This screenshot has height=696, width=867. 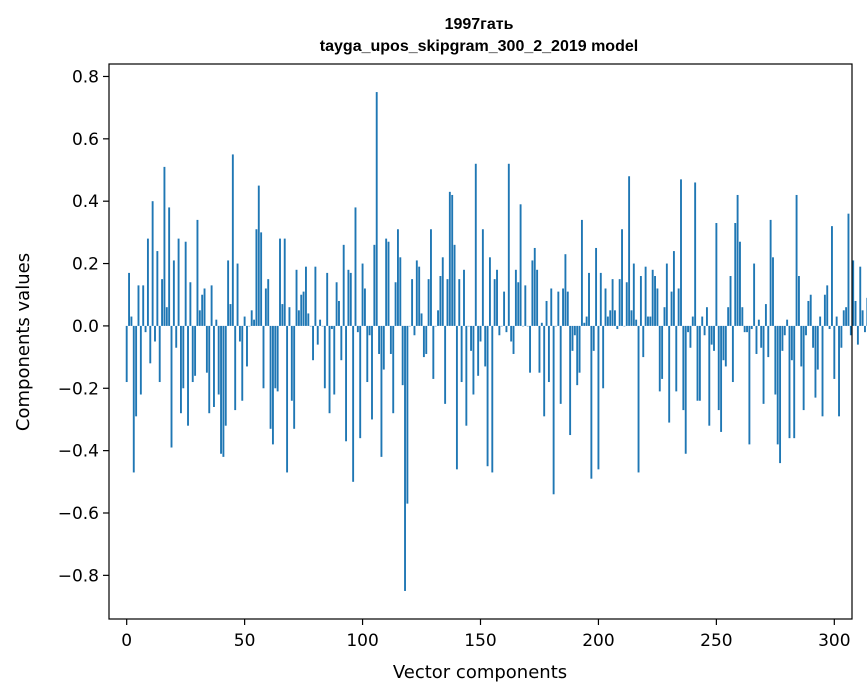 I want to click on y-tick-label: 0.6, so click(x=85, y=140).